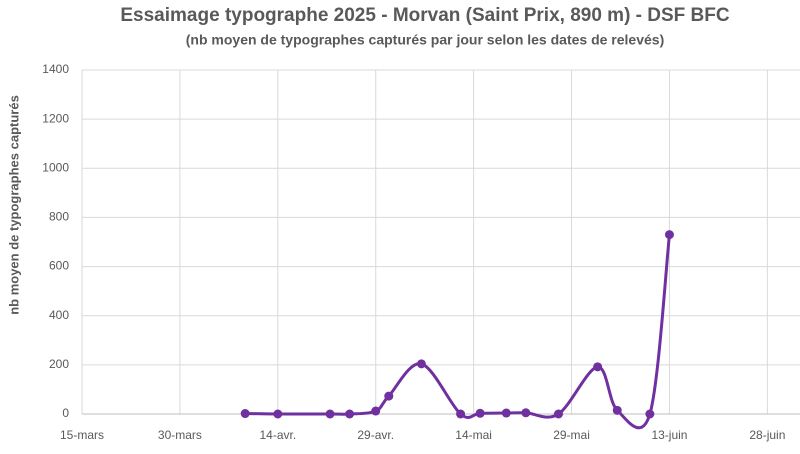 The width and height of the screenshot is (800, 454). I want to click on x-tick-label: 14-mai, so click(473, 435).